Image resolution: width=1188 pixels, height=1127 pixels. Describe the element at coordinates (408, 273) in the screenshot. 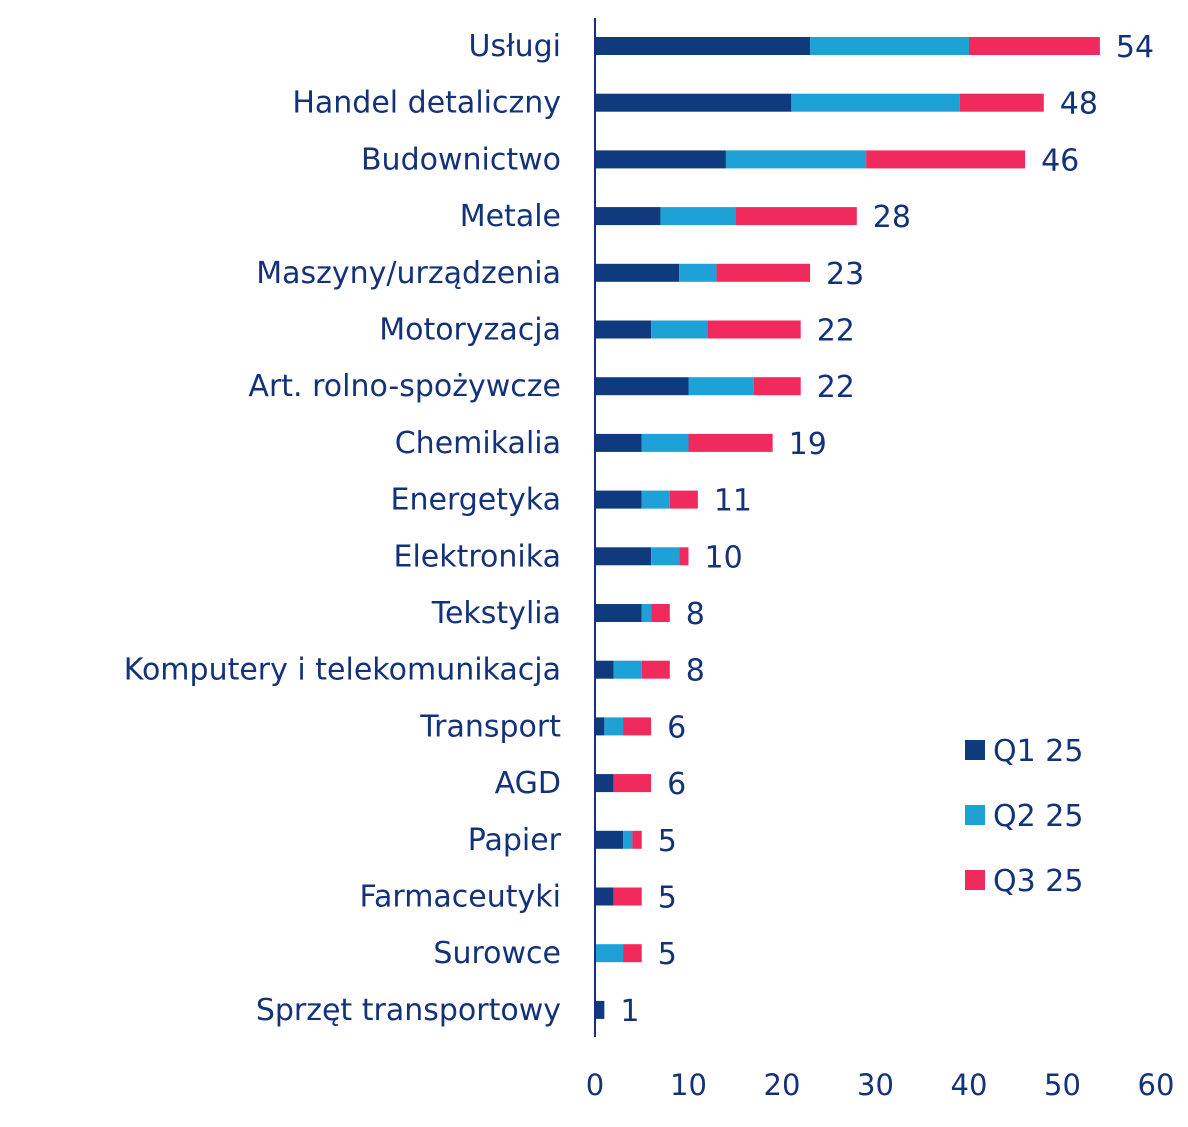

I see `category-label: Maszyny/urządzenia` at that location.